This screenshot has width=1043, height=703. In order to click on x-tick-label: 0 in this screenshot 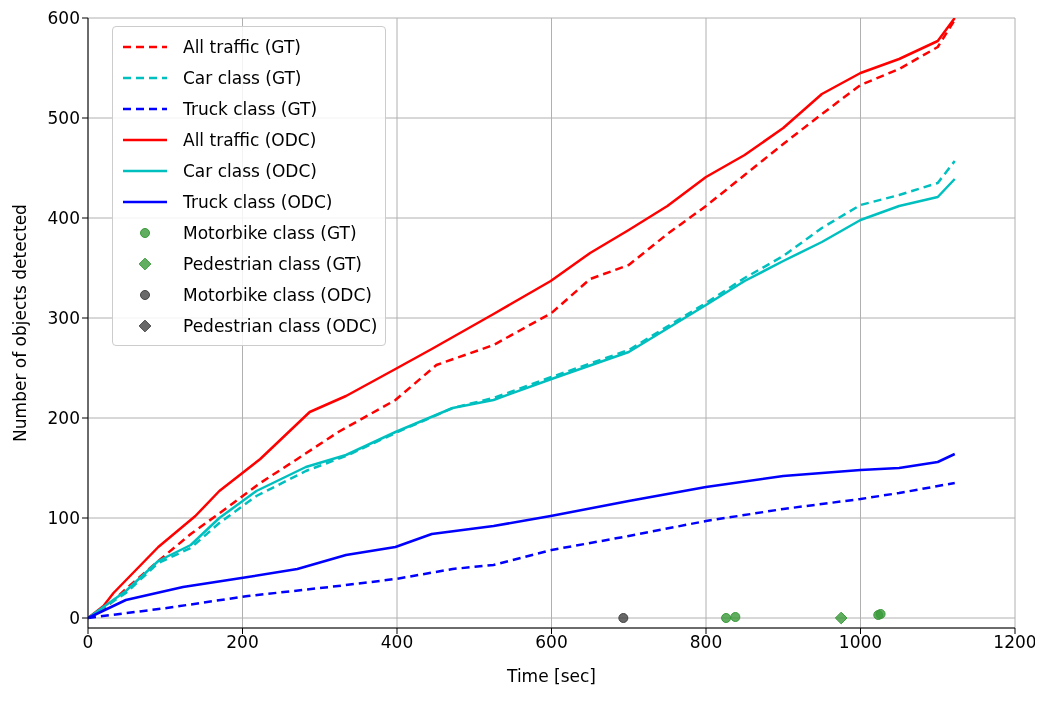, I will do `click(88, 642)`.